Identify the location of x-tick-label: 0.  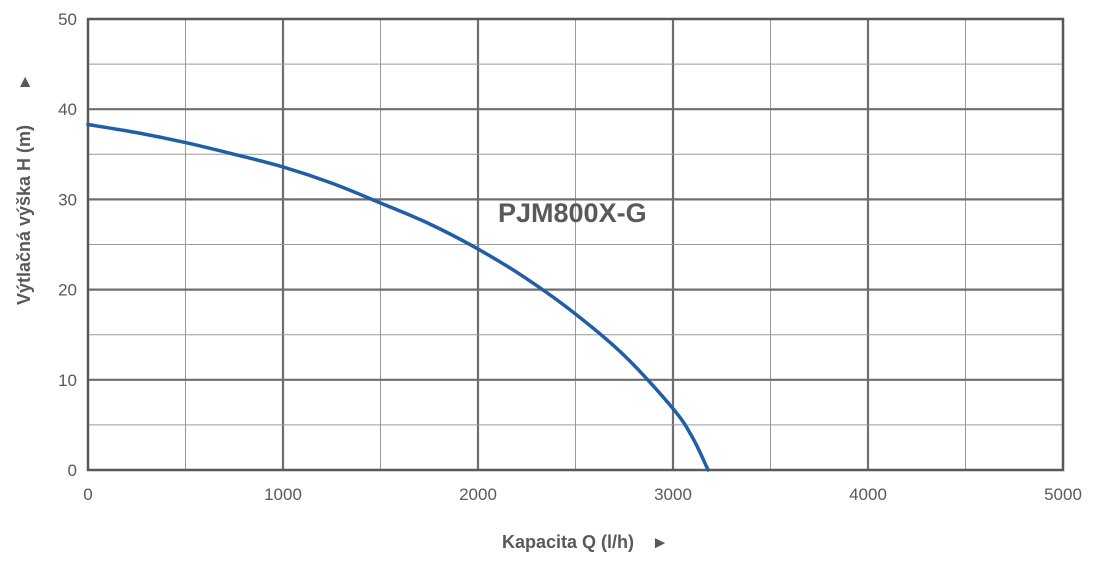
(87, 494).